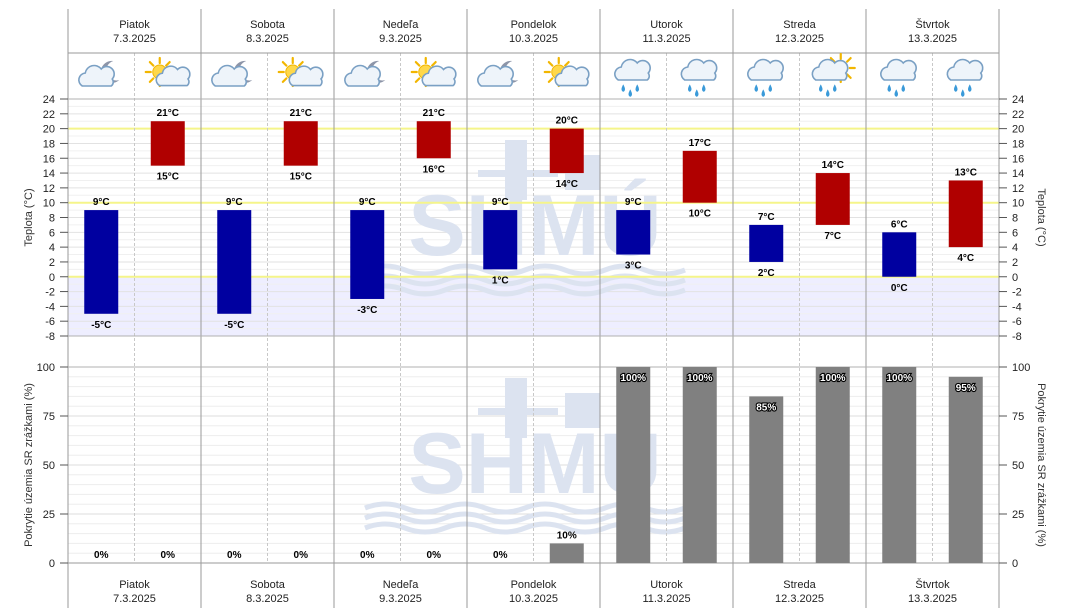  I want to click on y-tick-left: 2, so click(52, 263).